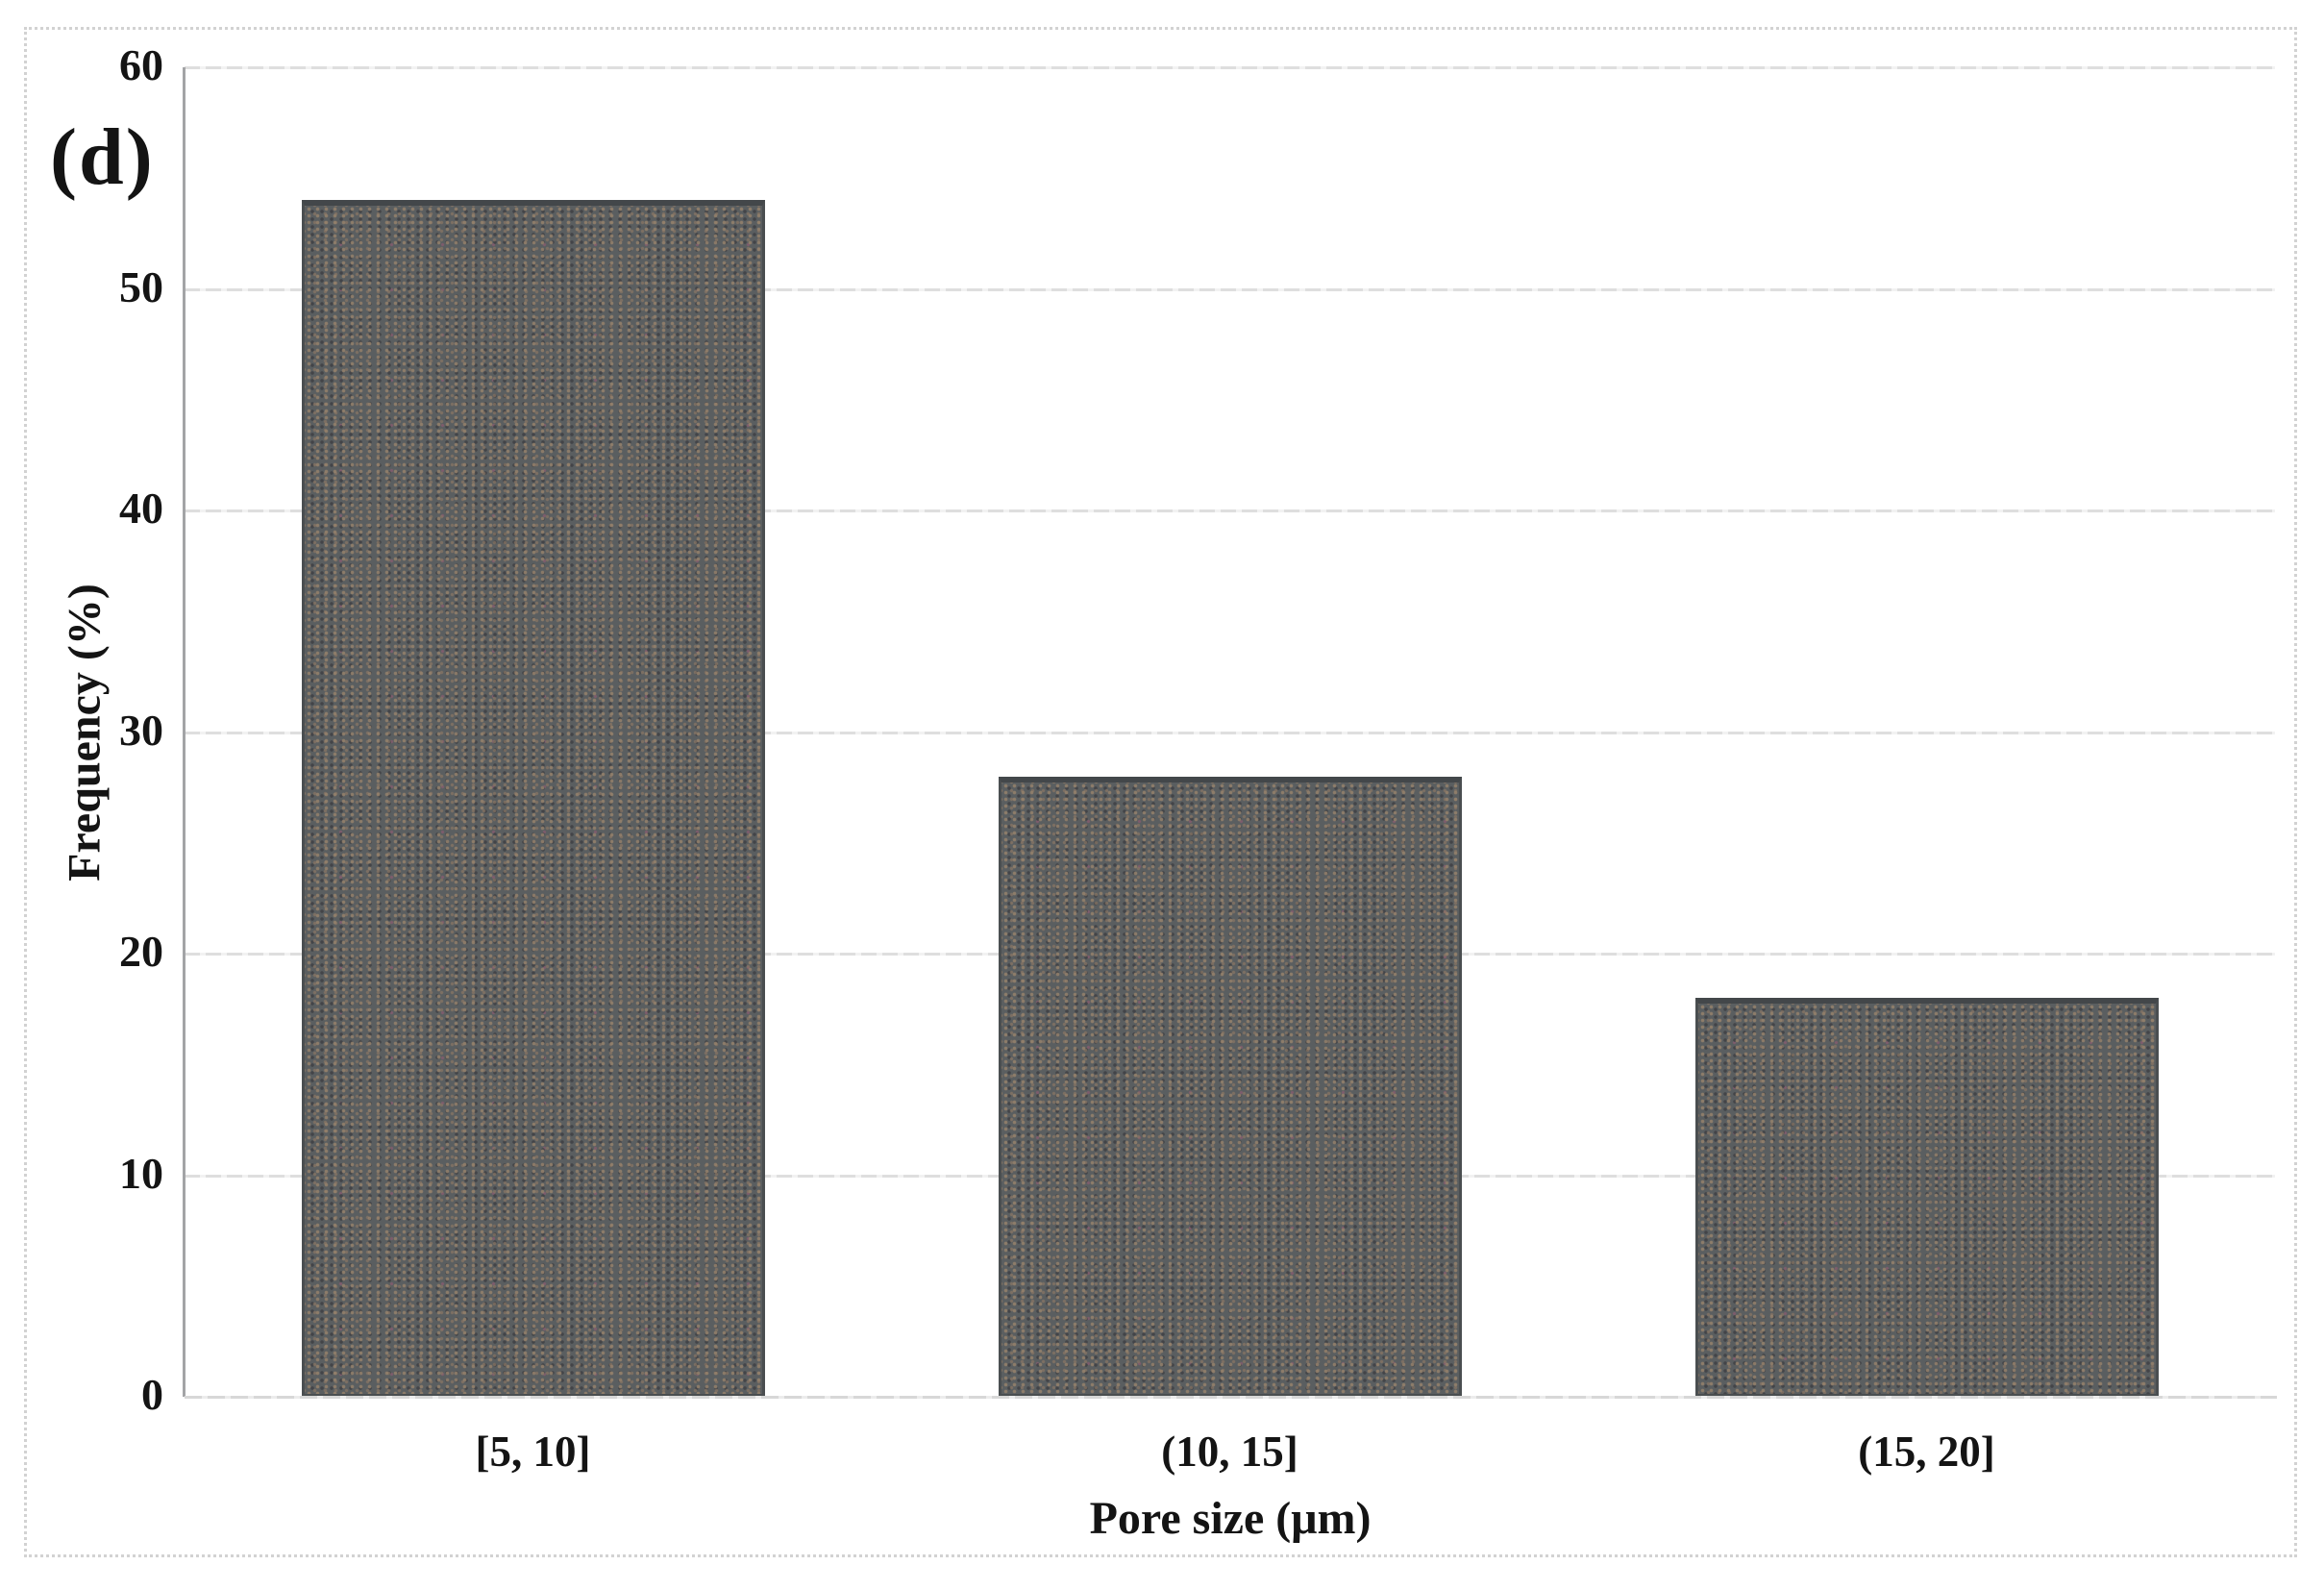 The height and width of the screenshot is (1590, 2324). What do you see at coordinates (1229, 1452) in the screenshot?
I see `x-tick-label-(10, 15]: (10, 15]` at bounding box center [1229, 1452].